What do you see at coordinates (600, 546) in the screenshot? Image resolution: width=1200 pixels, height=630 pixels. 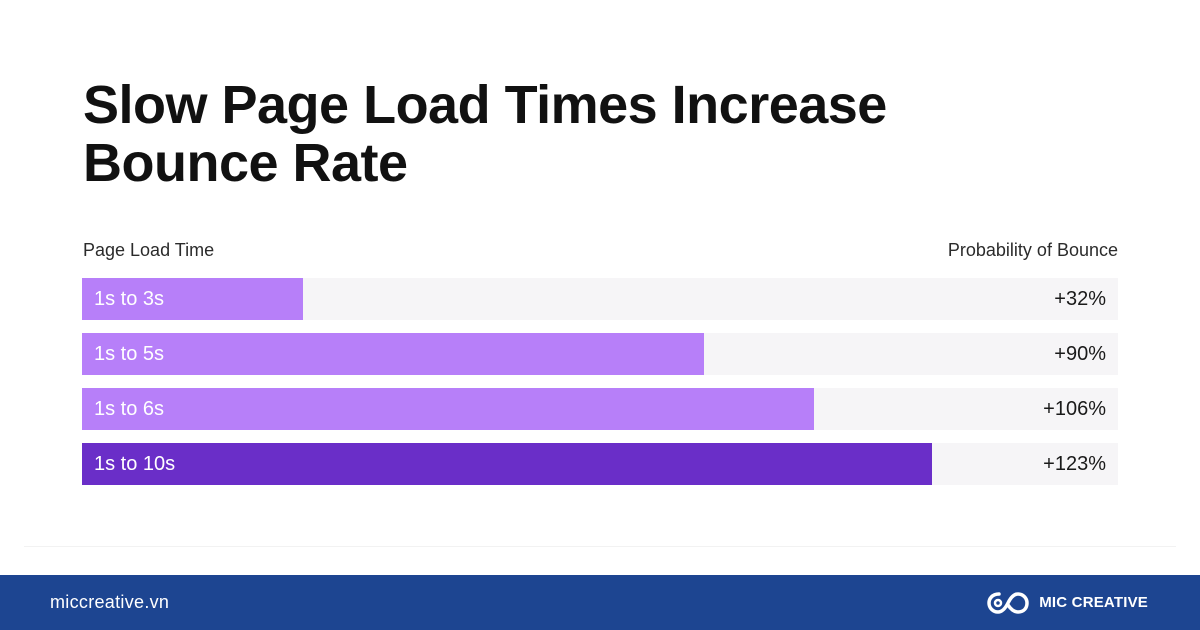 I see `divider` at bounding box center [600, 546].